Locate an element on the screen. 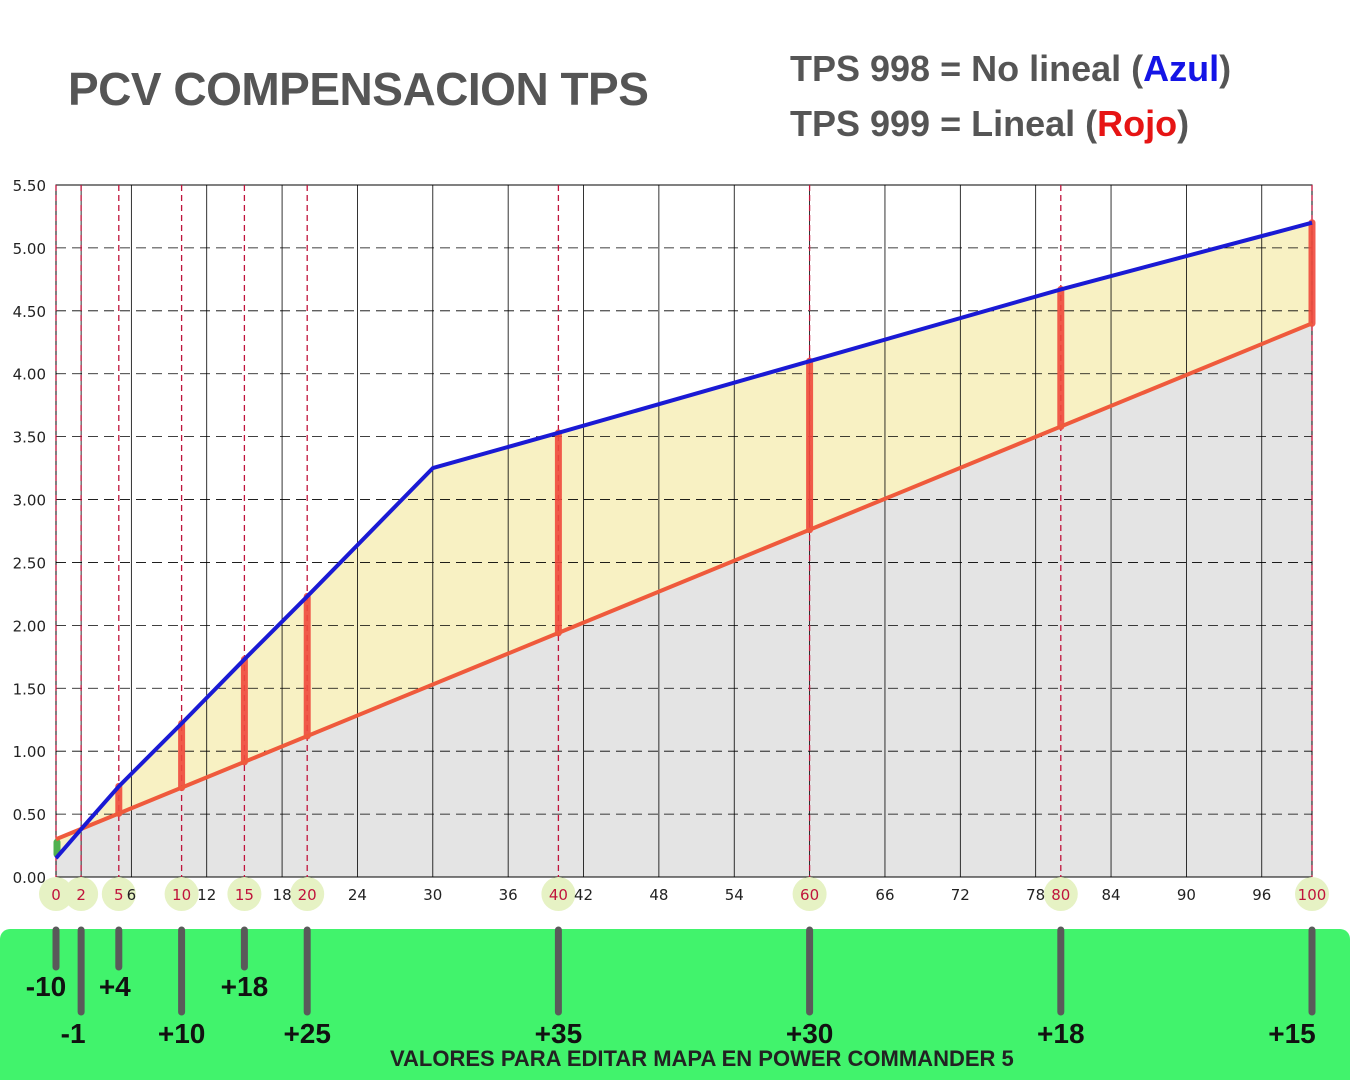  x-tick-label: 24 is located at coordinates (357, 895).